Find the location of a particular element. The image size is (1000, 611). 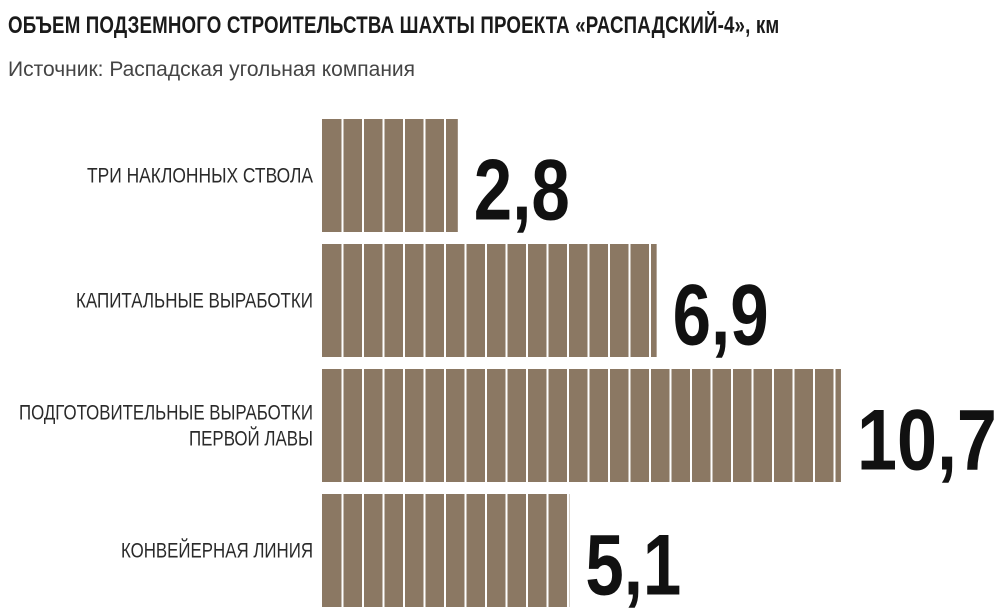

value-label: 10,7 is located at coordinates (927, 441).